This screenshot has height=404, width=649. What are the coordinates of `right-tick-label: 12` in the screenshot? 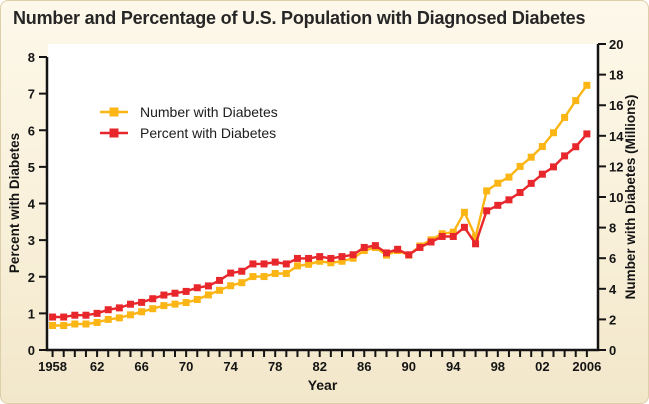 It's located at (616, 166).